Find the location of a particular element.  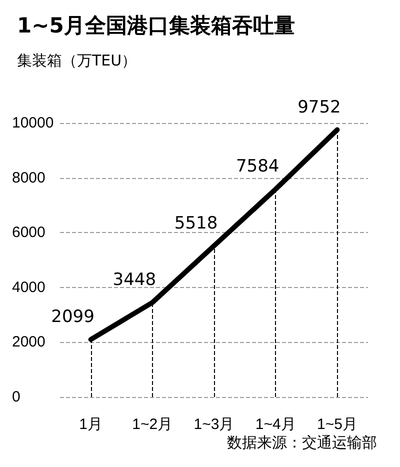

x-tick-label: 1月 is located at coordinates (90, 424).